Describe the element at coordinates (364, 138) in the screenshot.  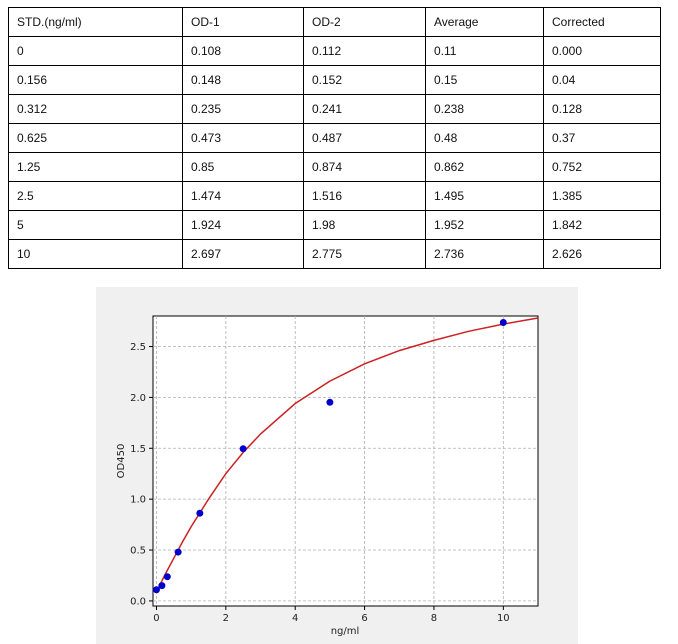
I see `table-cell: 0.487` at that location.